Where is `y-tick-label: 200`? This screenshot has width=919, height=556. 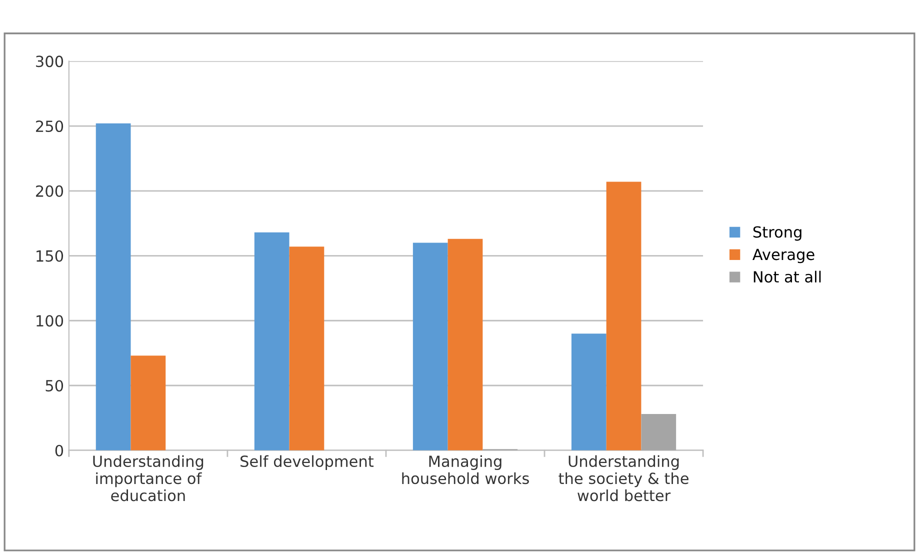
y-tick-label: 200 is located at coordinates (50, 191).